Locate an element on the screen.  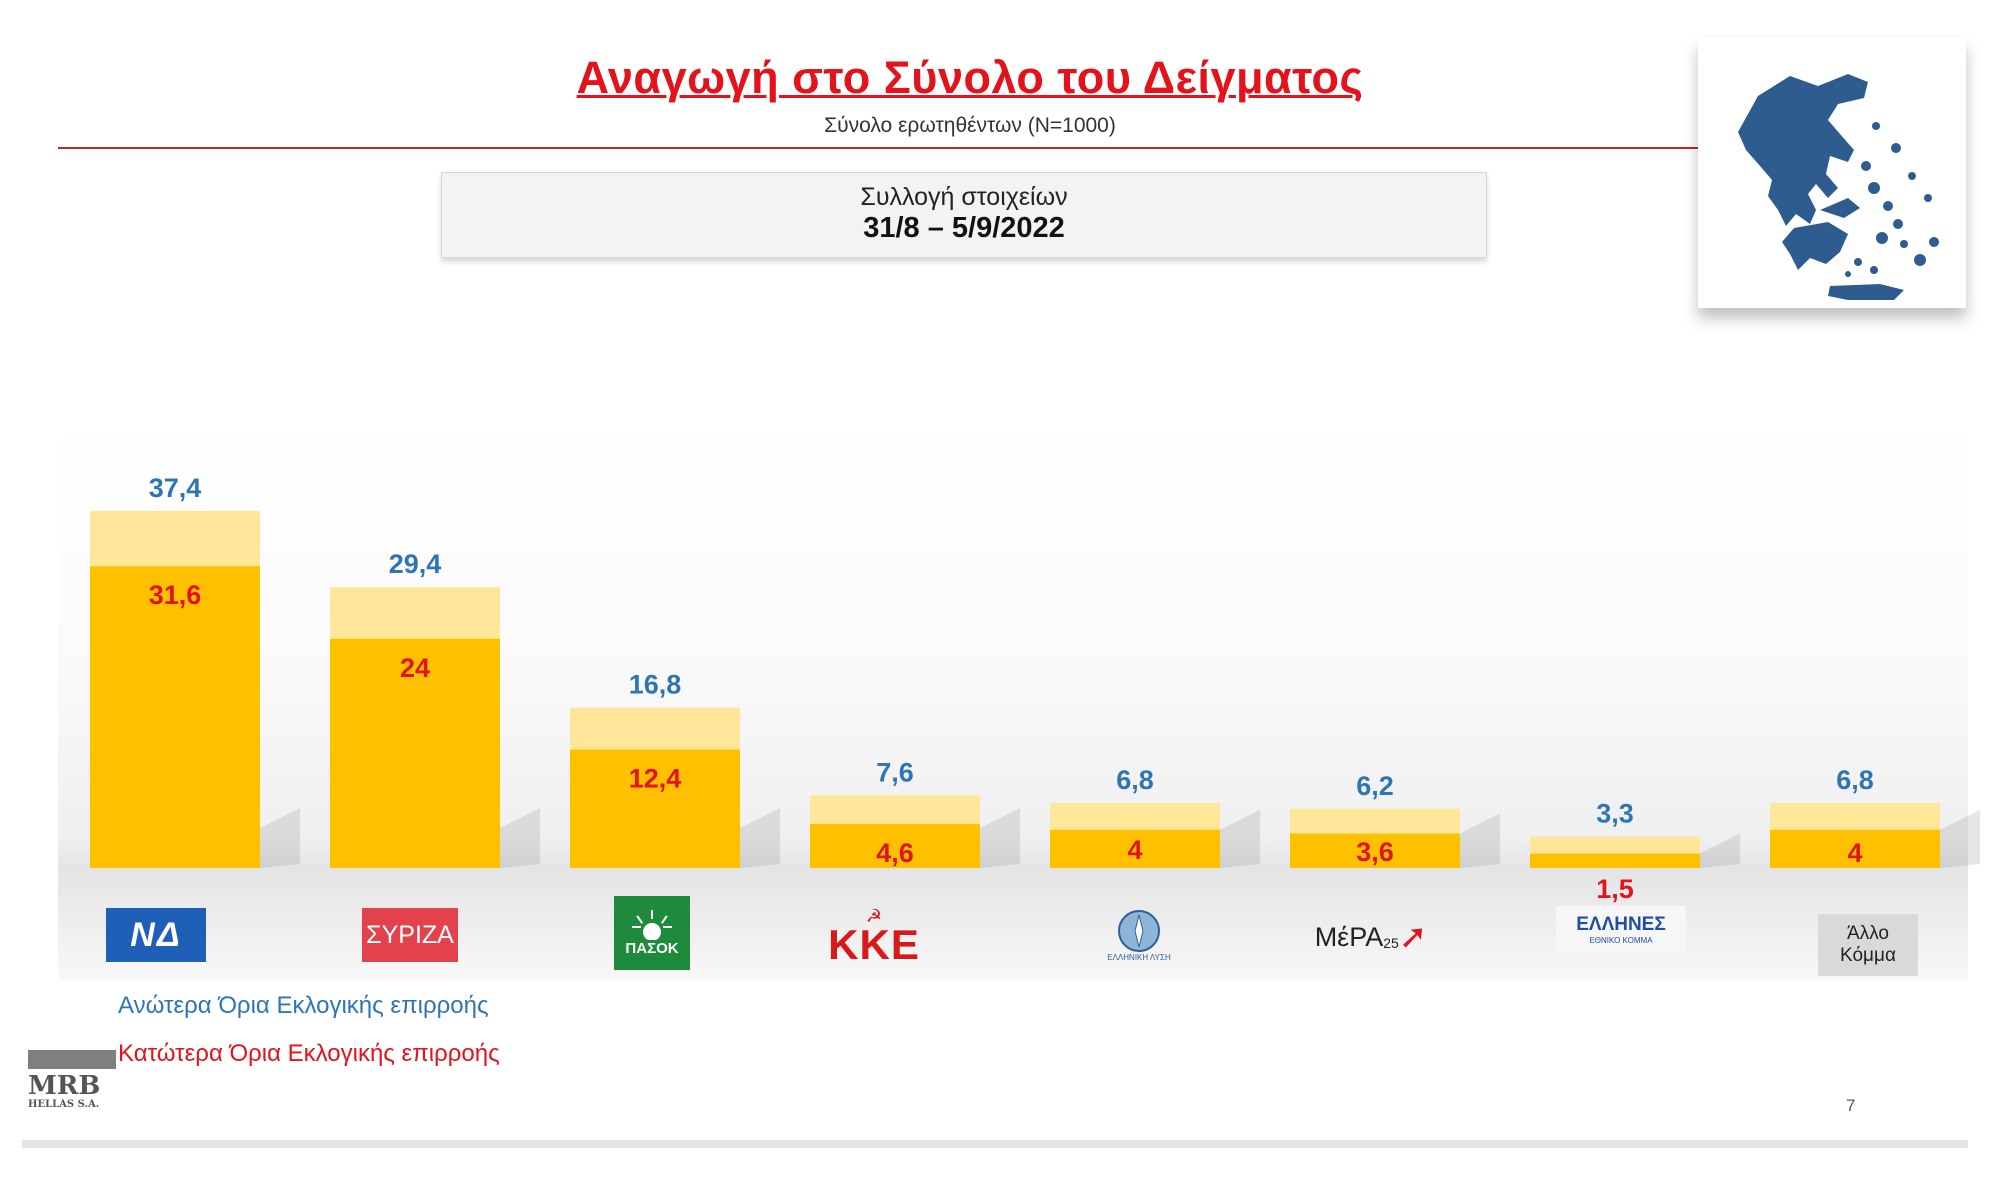
upper-value-label: 6,2 is located at coordinates (1375, 786).